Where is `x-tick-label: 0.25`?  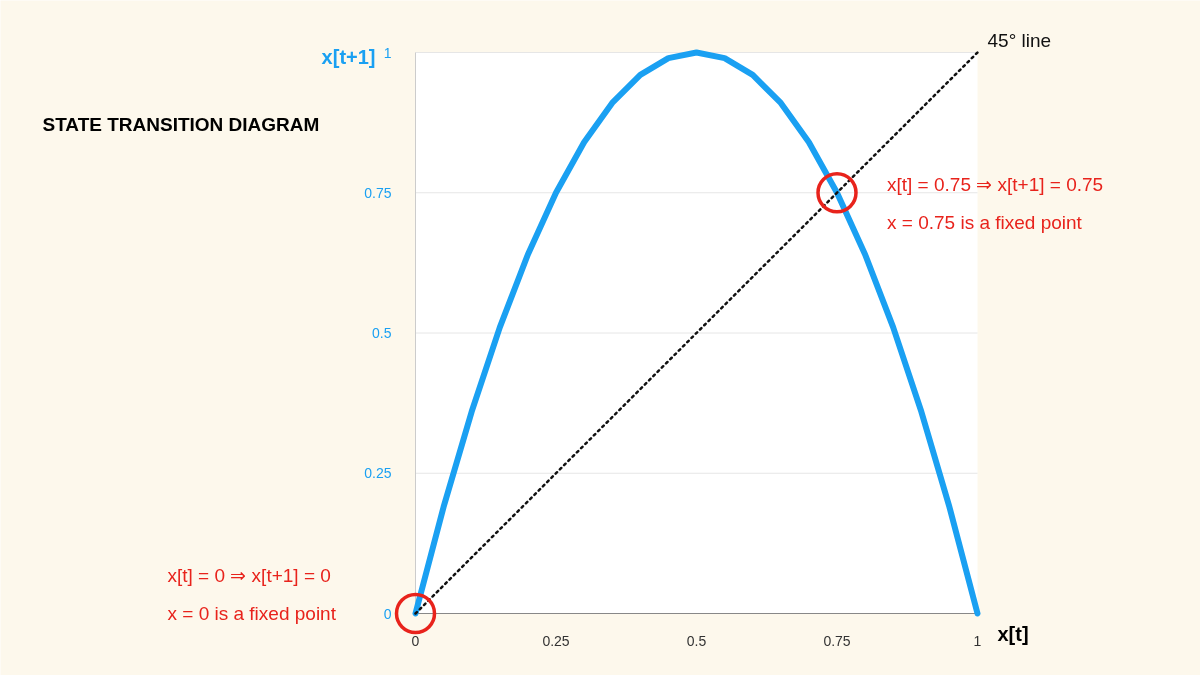
x-tick-label: 0.25 is located at coordinates (556, 640).